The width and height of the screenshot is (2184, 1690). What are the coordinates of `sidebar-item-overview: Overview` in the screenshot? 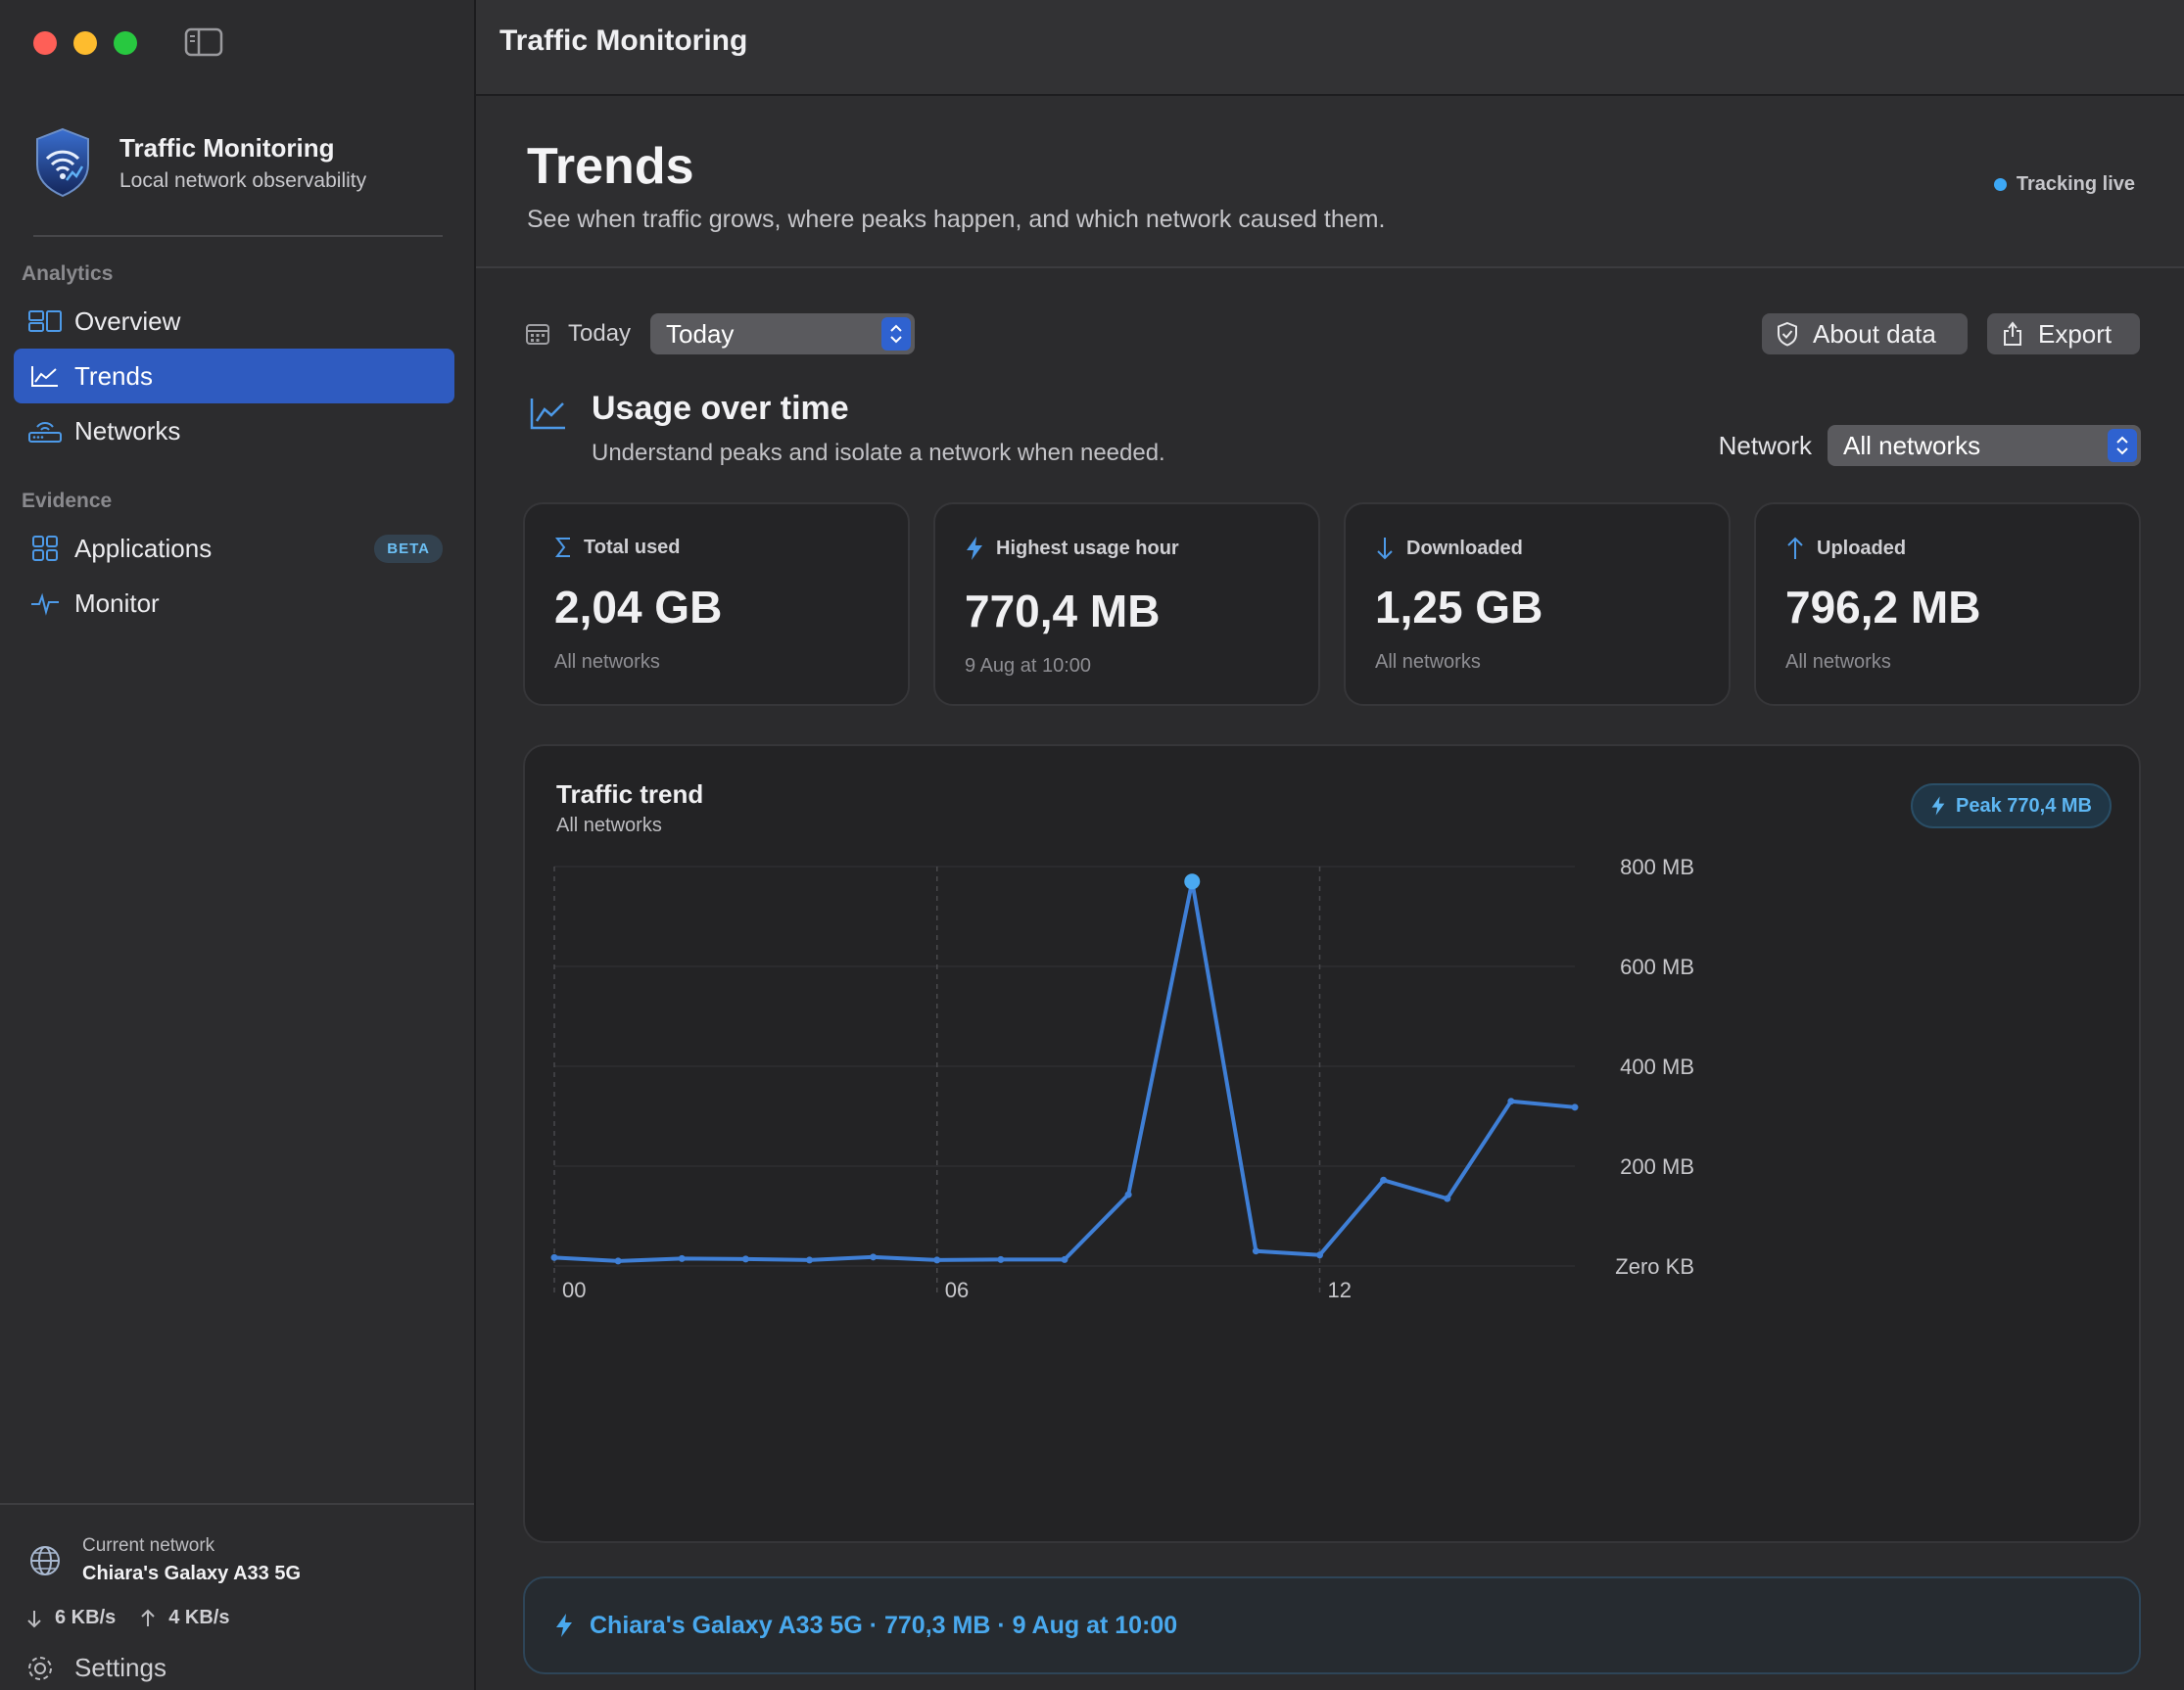 It's located at (234, 321).